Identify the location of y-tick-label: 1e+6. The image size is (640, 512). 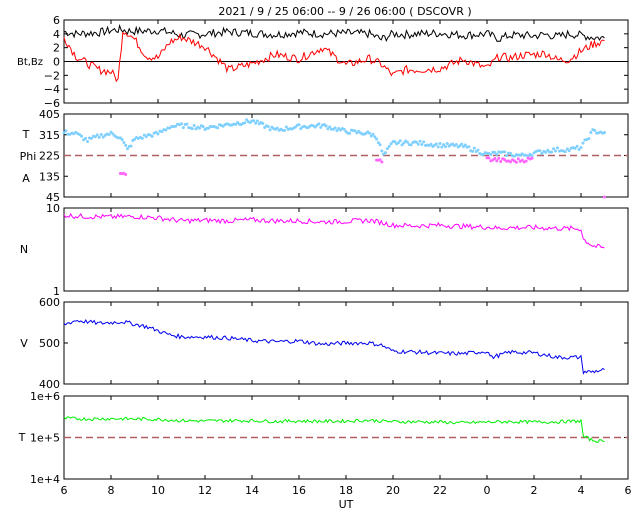
(45, 396).